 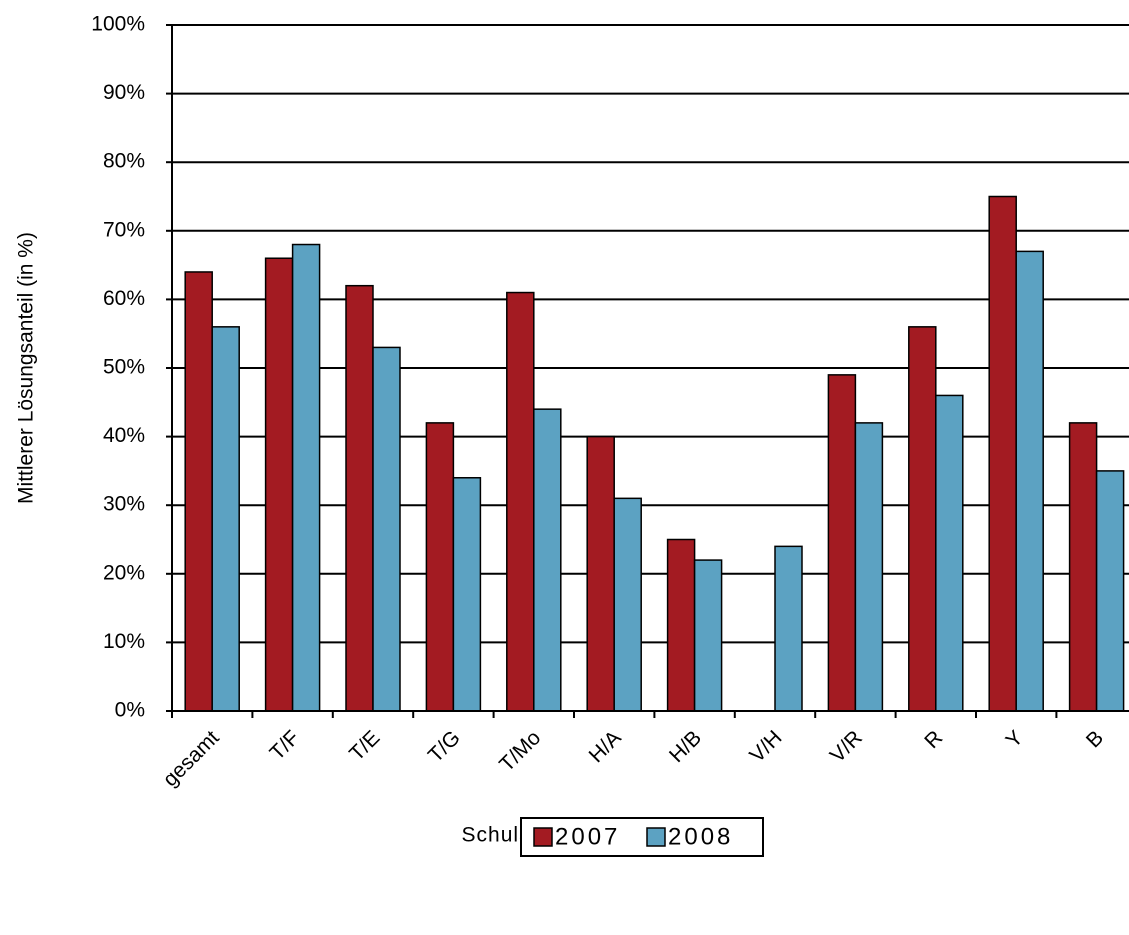 What do you see at coordinates (124, 572) in the screenshot?
I see `y-tick-label: 20%` at bounding box center [124, 572].